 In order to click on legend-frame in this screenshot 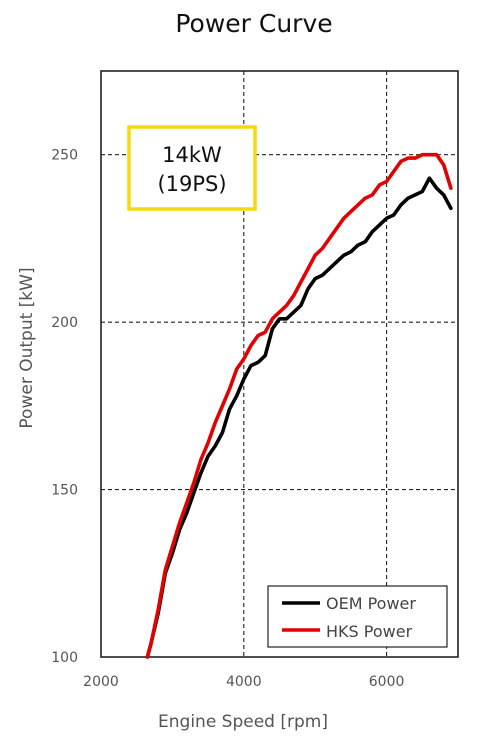, I will do `click(357, 616)`.